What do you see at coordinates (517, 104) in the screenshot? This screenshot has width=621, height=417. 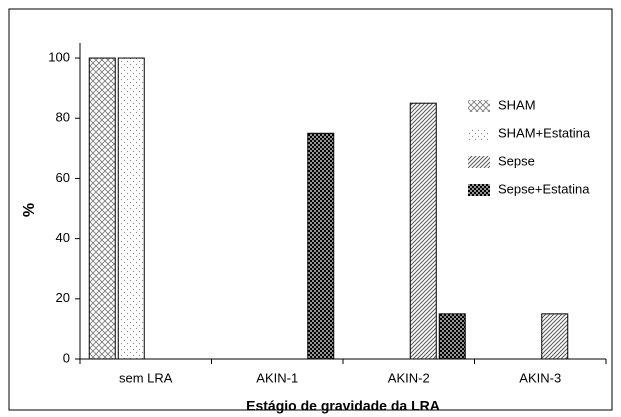 I see `legend-label: SHAM` at bounding box center [517, 104].